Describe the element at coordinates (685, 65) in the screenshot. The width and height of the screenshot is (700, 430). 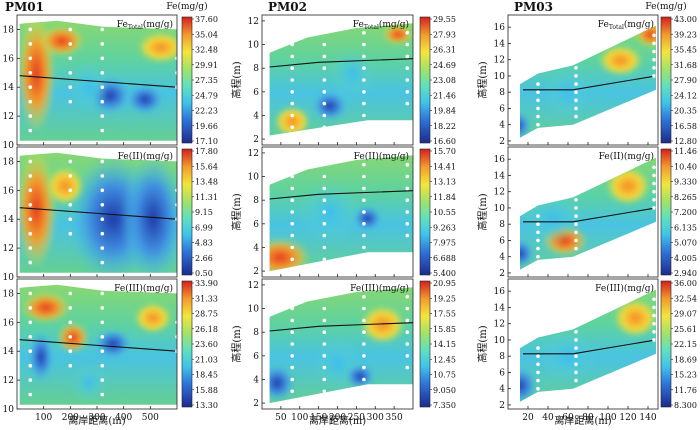
I see `colorbar-tick-label: 31.68` at that location.